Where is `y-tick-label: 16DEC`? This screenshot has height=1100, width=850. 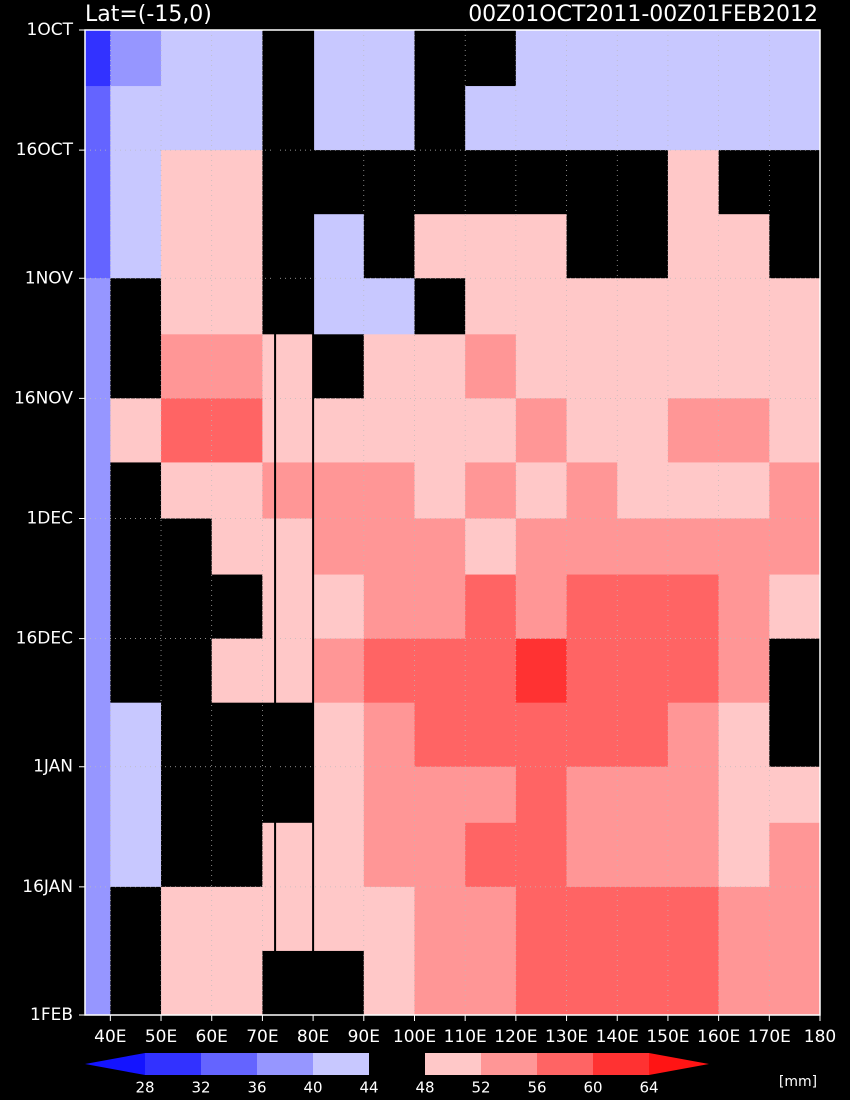
y-tick-label: 16DEC is located at coordinates (44, 639).